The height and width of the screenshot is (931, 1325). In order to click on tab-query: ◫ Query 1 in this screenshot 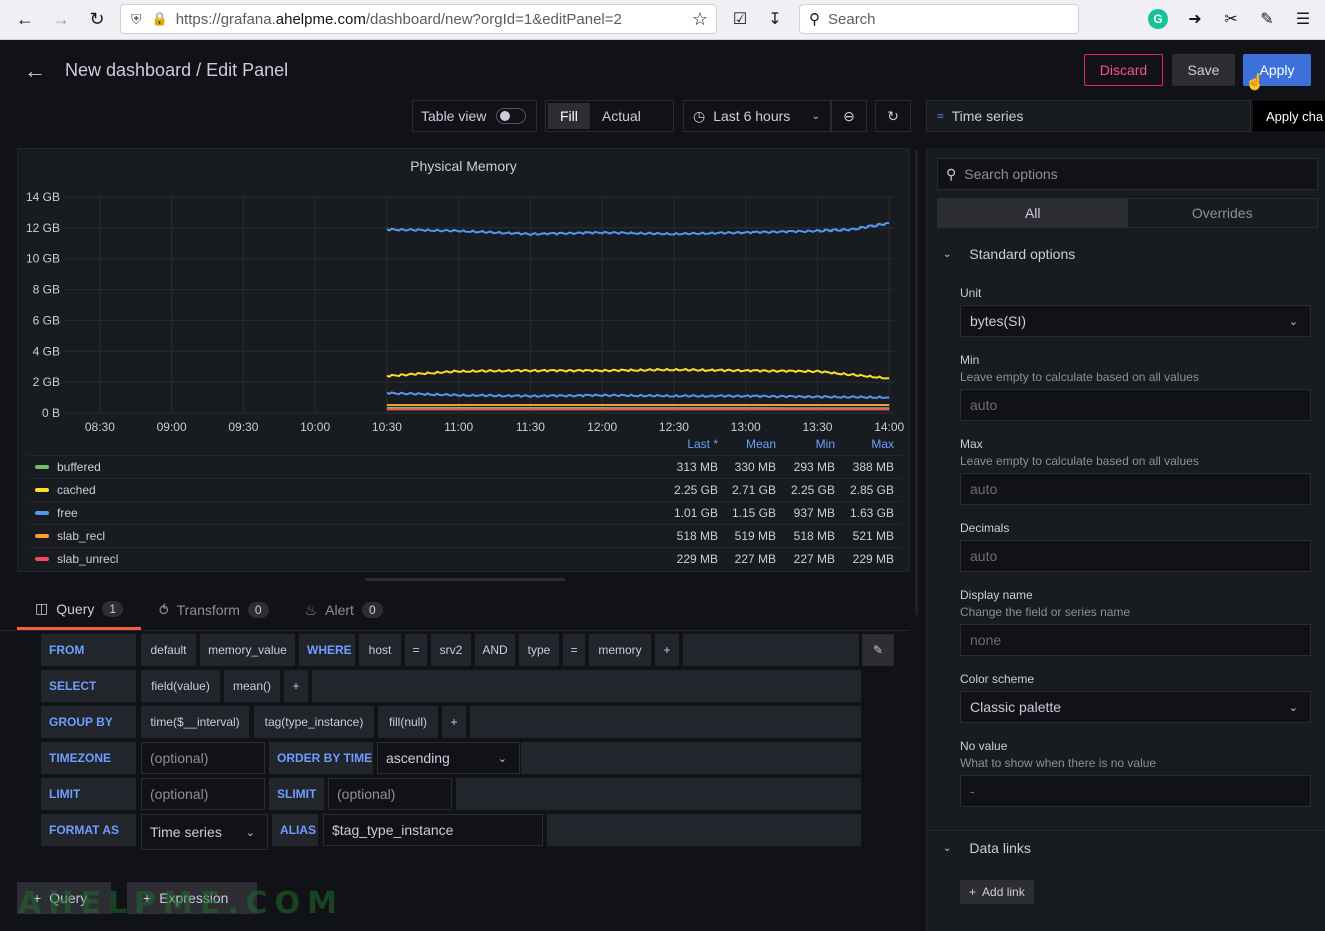, I will do `click(79, 610)`.